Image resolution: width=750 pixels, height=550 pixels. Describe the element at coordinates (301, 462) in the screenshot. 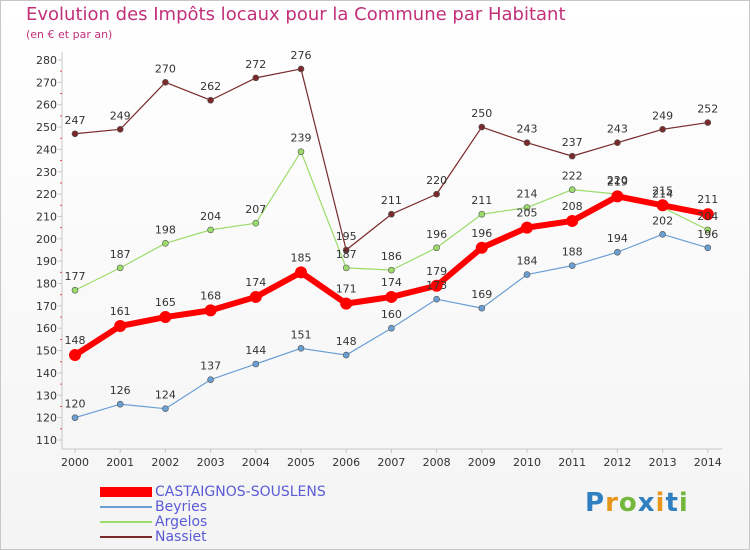

I see `x-tick-label: 2005` at that location.